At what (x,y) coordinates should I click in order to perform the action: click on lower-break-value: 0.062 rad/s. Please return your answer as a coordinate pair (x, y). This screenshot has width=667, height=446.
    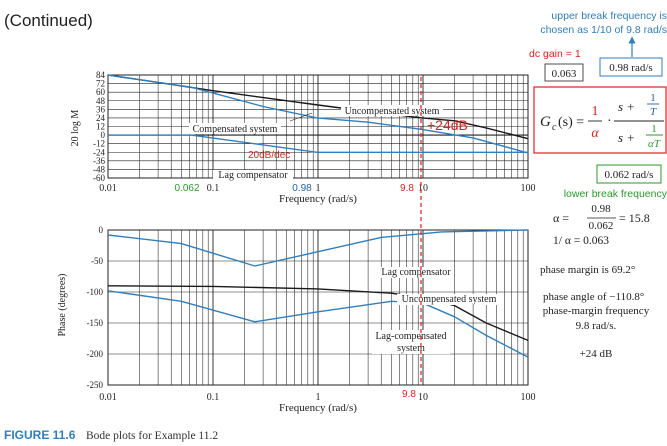
    Looking at the image, I should click on (629, 175).